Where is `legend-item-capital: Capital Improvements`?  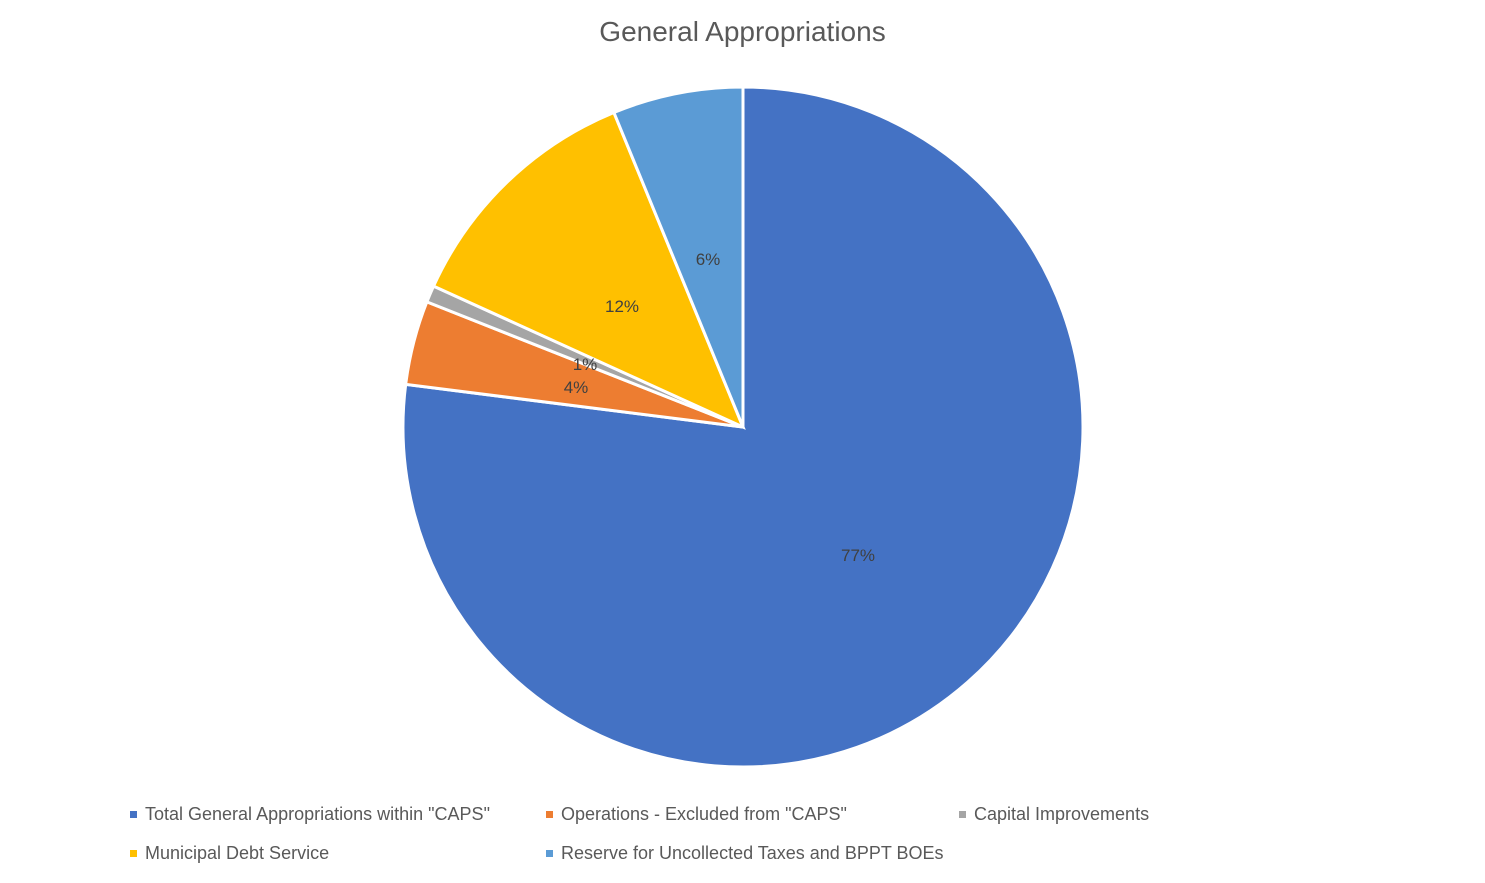
legend-item-capital: Capital Improvements is located at coordinates (1054, 814).